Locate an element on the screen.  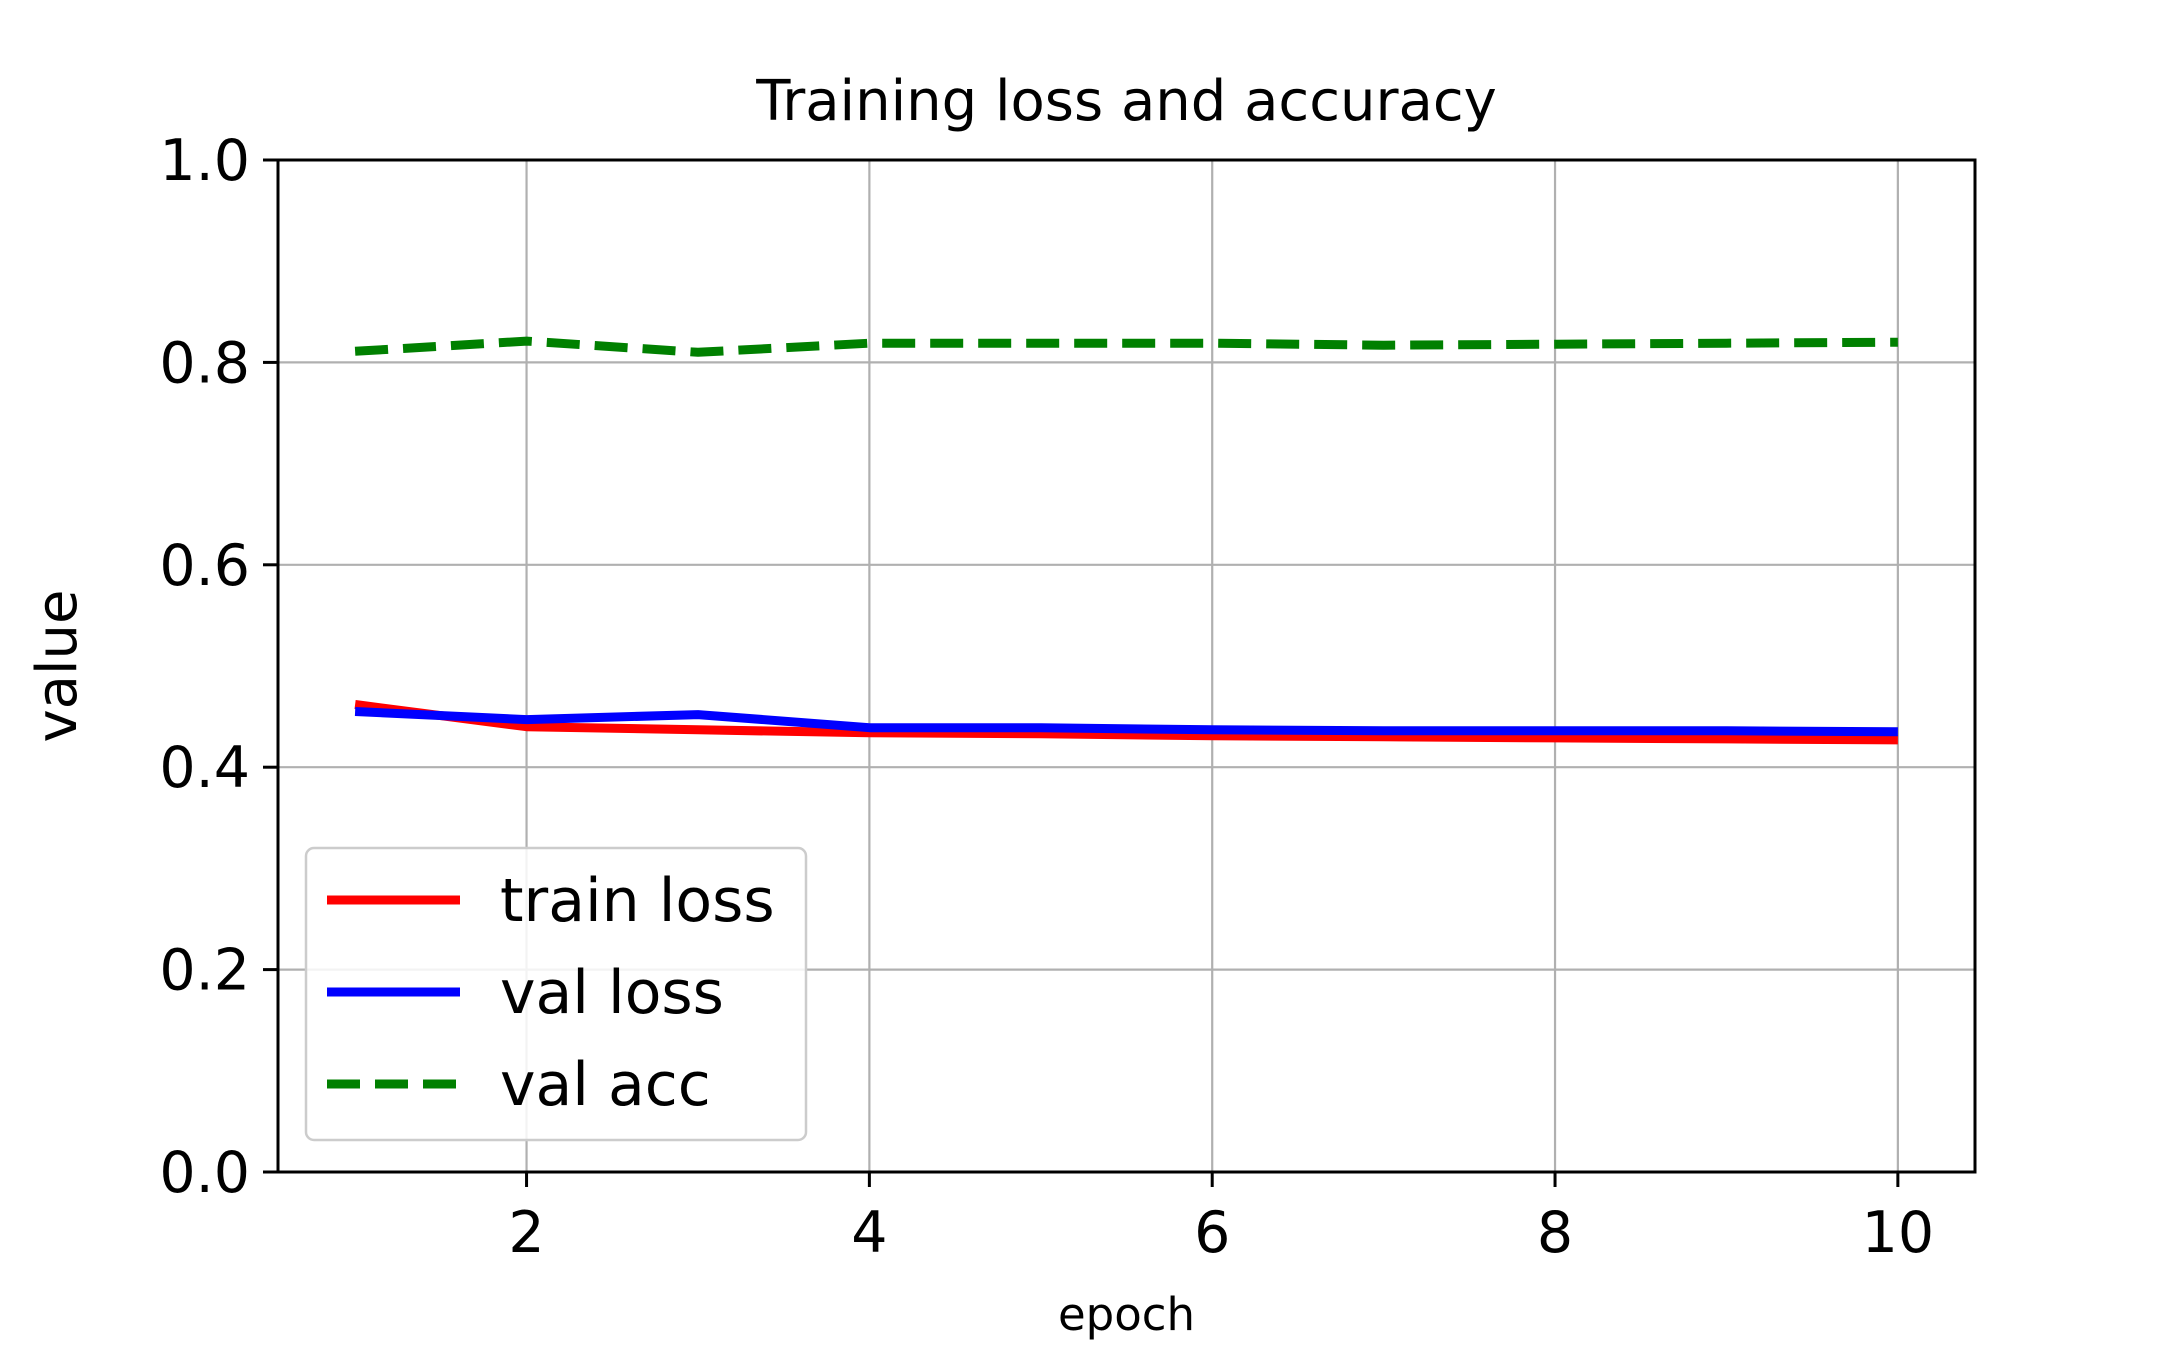
y-axis-label: value is located at coordinates (57, 666).